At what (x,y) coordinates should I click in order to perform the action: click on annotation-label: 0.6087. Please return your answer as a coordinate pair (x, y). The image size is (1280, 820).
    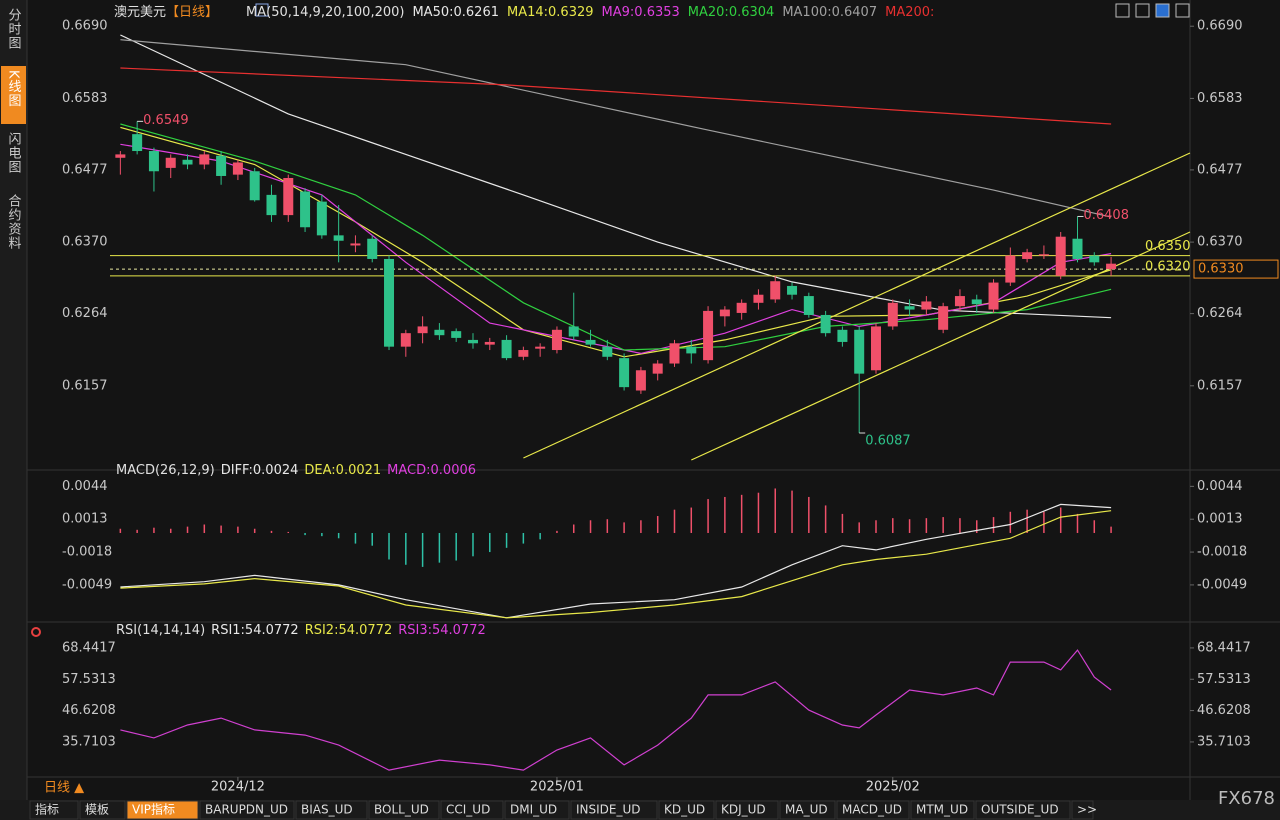
    Looking at the image, I should click on (888, 441).